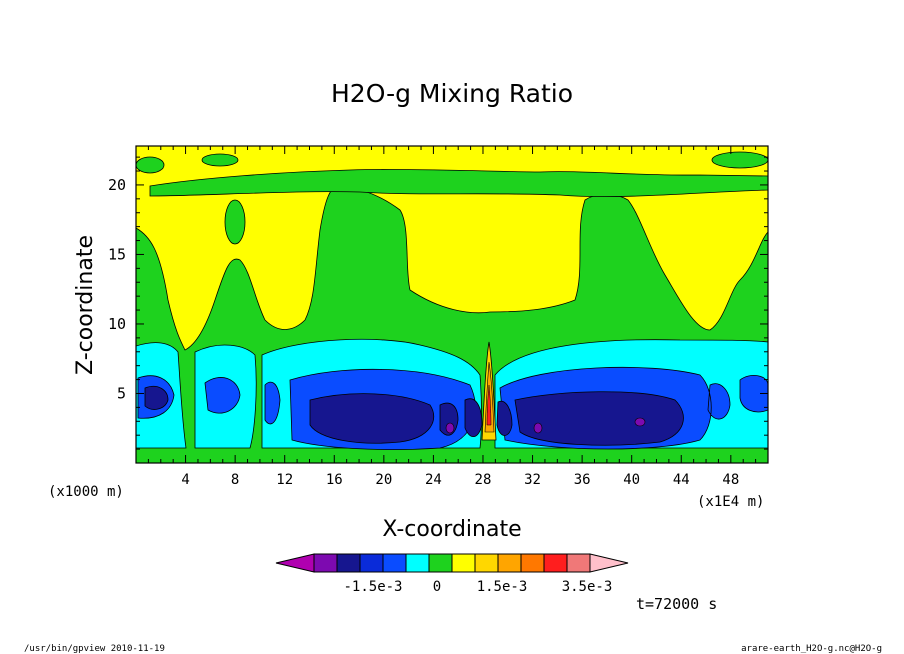 Image resolution: width=904 pixels, height=654 pixels. Describe the element at coordinates (681, 480) in the screenshot. I see `x-tick-label: 44` at that location.